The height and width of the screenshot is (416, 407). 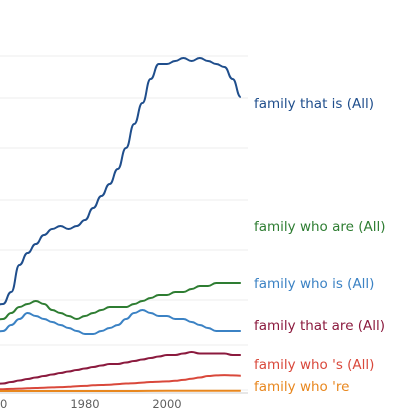 What do you see at coordinates (320, 227) in the screenshot?
I see `series-label: family who are (All)` at bounding box center [320, 227].